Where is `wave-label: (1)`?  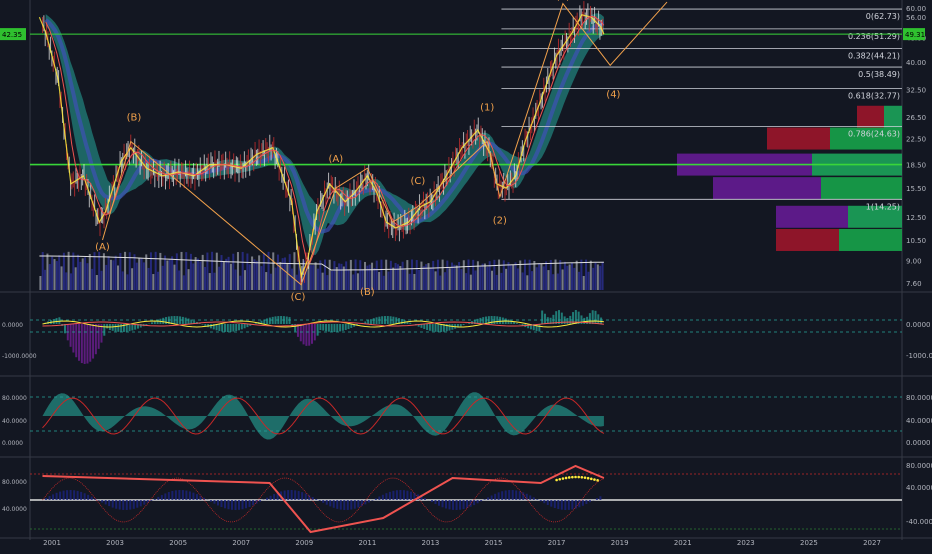 wave-label: (1) is located at coordinates (487, 107).